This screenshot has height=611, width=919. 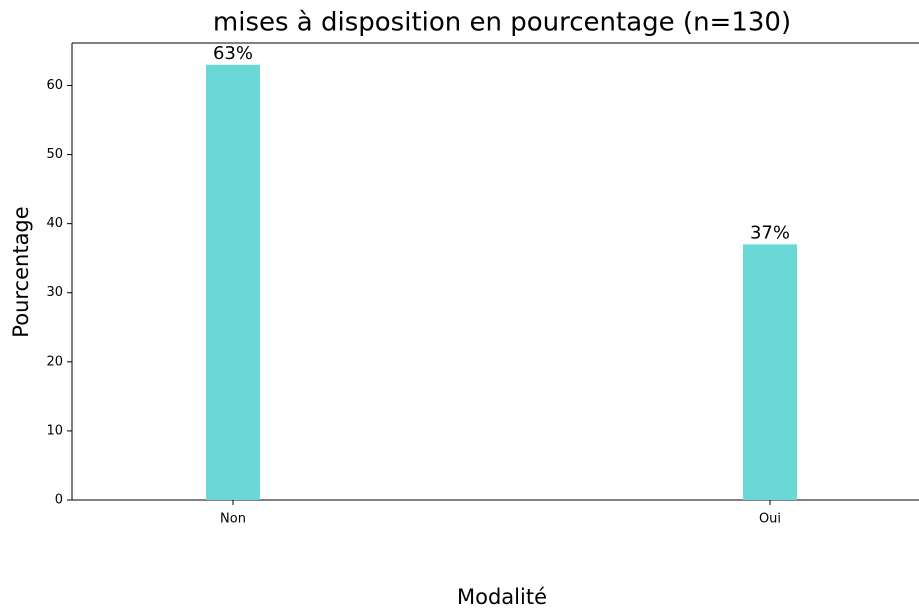 What do you see at coordinates (59, 500) in the screenshot?
I see `y-tick-label: 0` at bounding box center [59, 500].